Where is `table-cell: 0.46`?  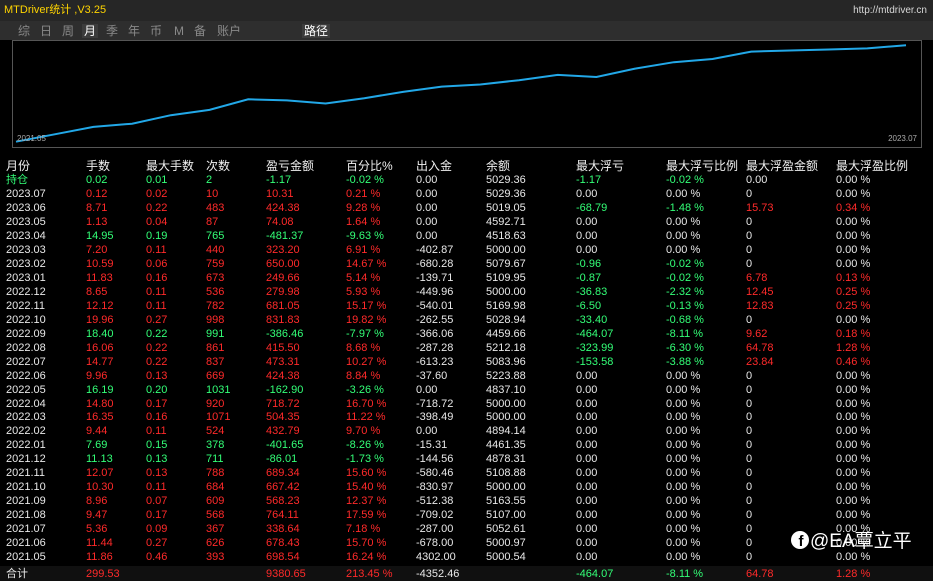 table-cell: 0.46 is located at coordinates (157, 557).